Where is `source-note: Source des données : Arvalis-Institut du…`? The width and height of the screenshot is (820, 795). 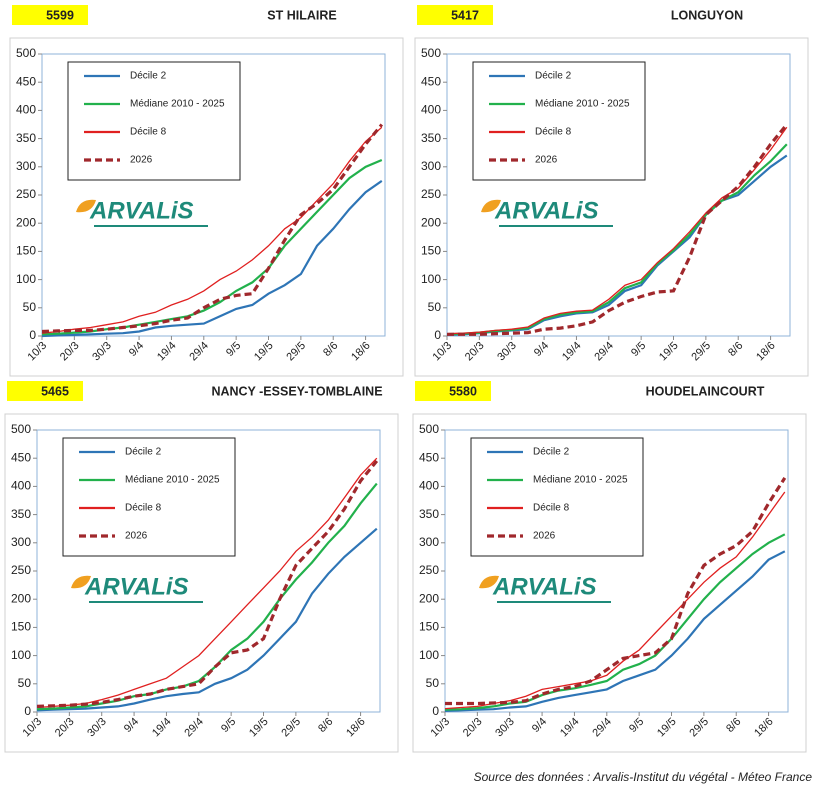
source-note: Source des données : Arvalis-Institut du… is located at coordinates (643, 777).